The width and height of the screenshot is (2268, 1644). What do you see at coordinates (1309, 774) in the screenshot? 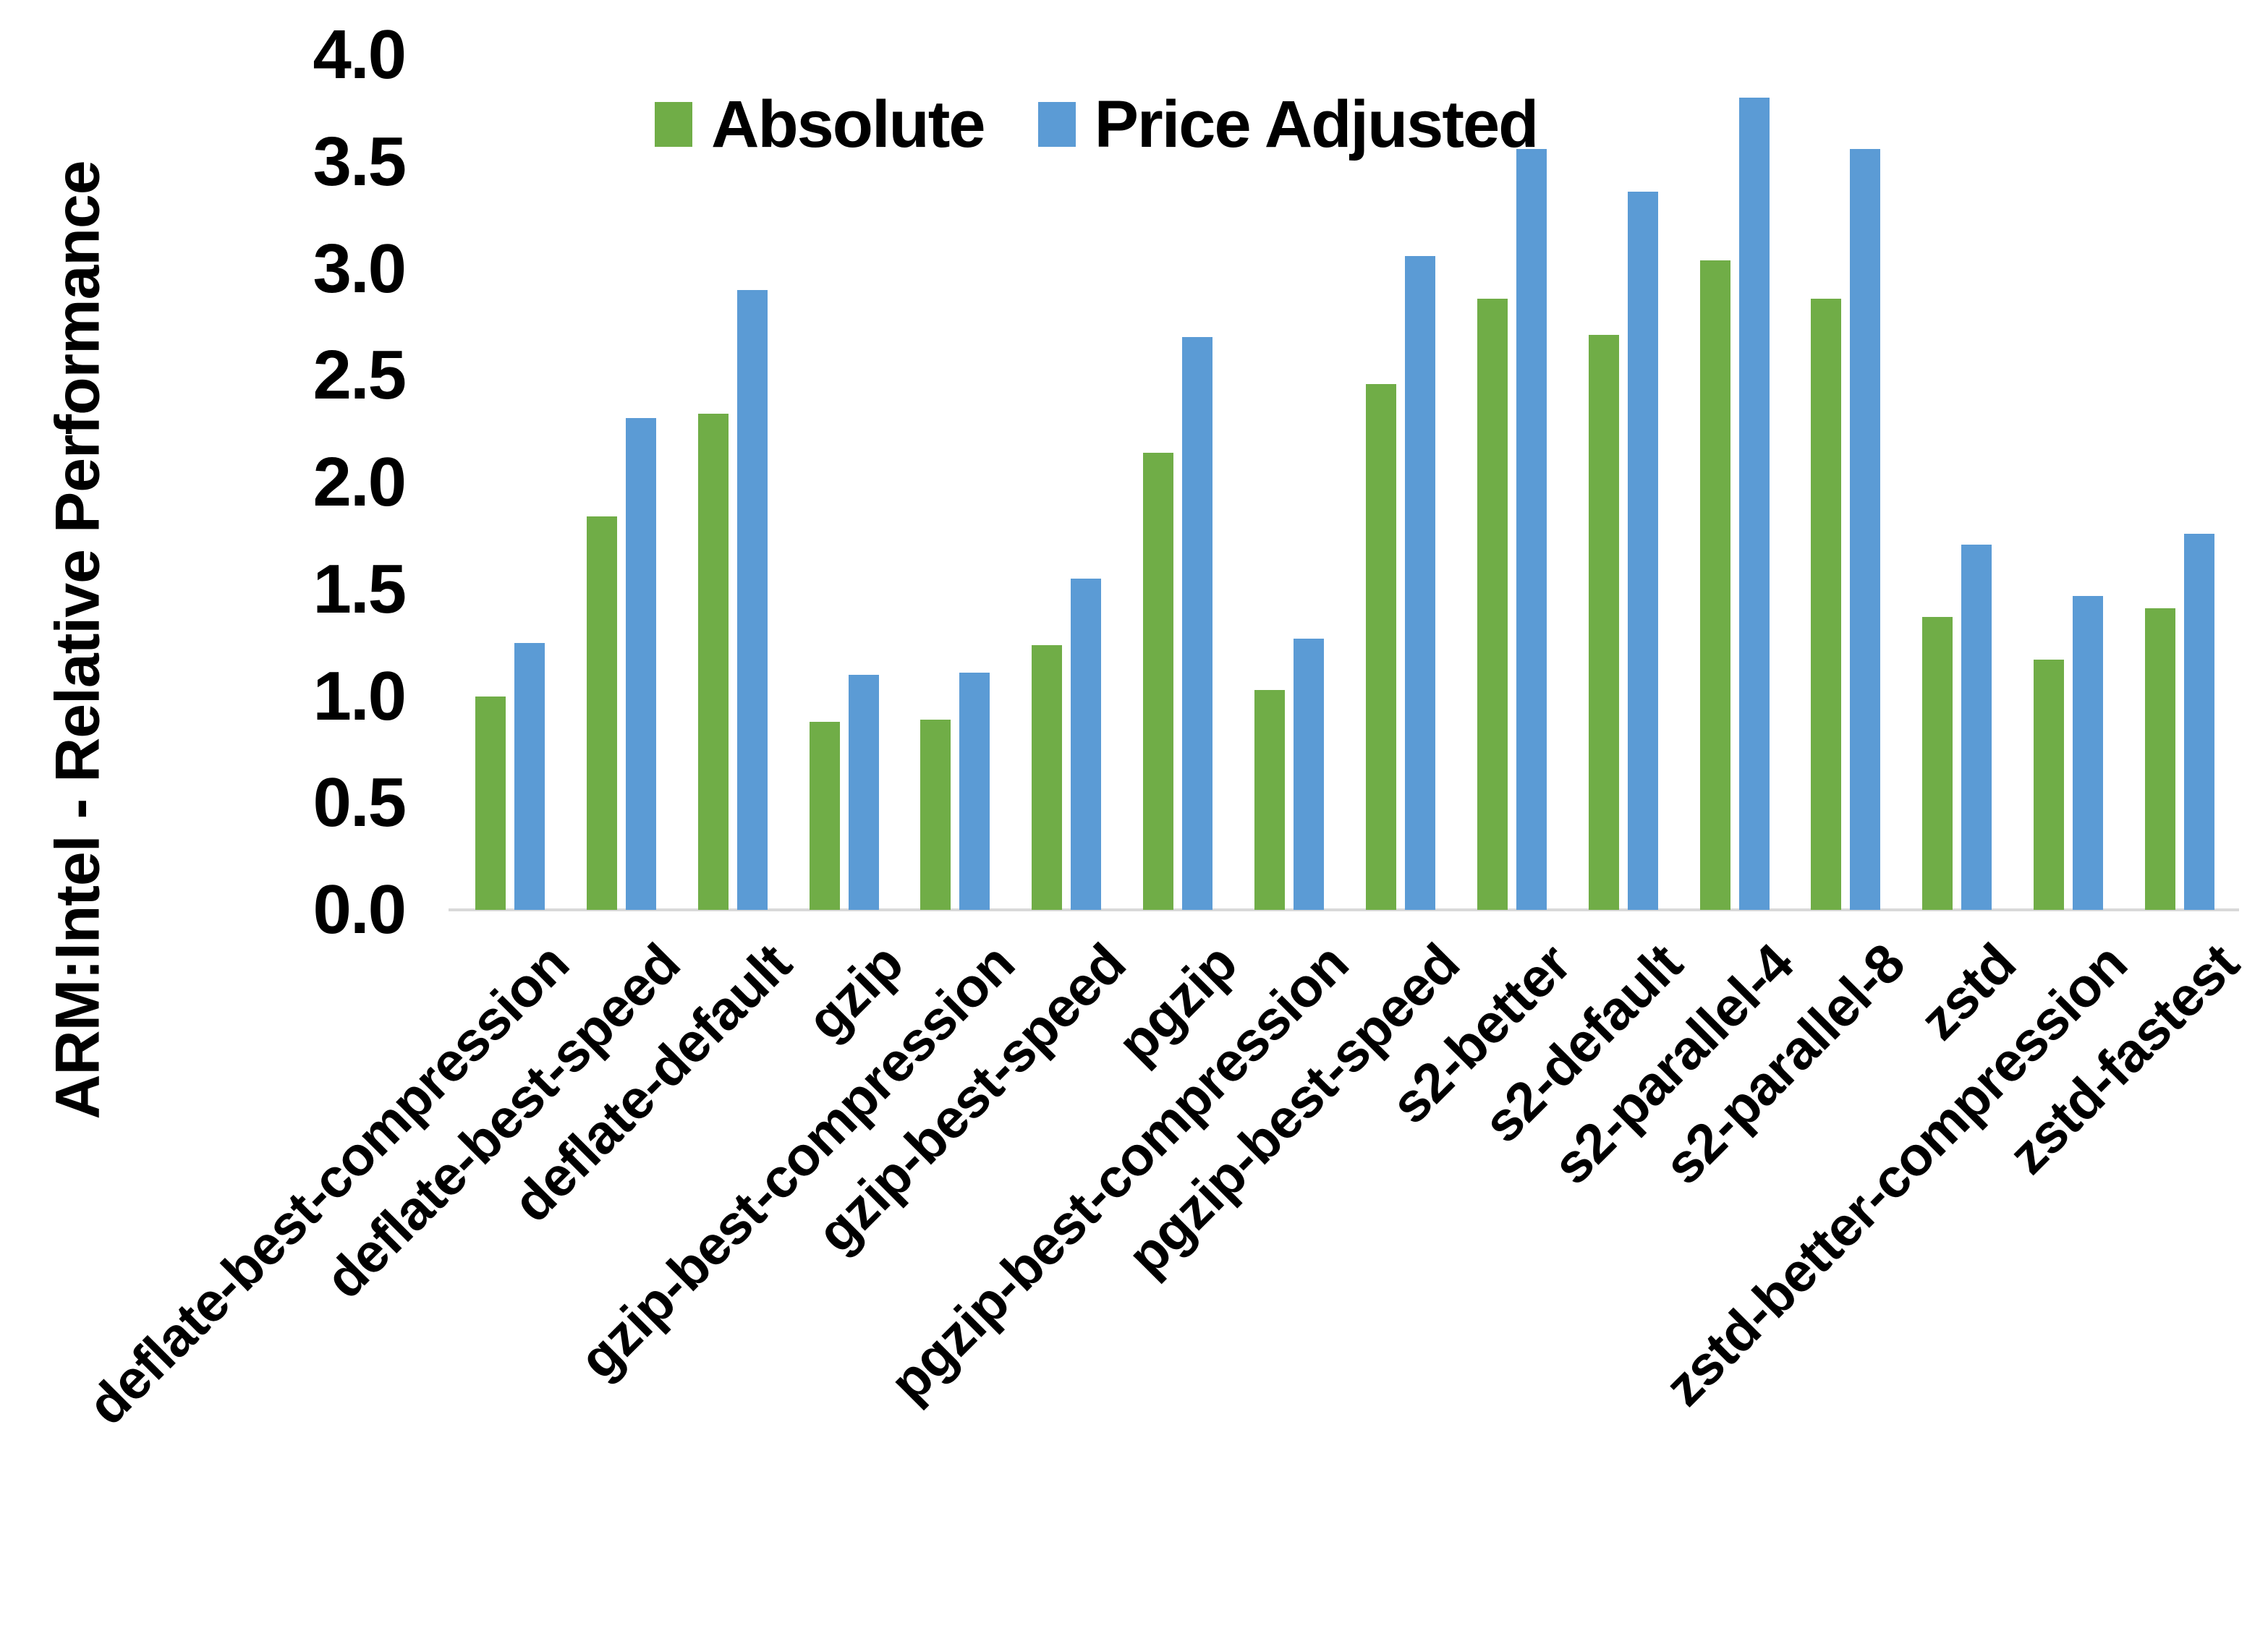
I see `bar-price-adjusted-pgzip-best-compression` at bounding box center [1309, 774].